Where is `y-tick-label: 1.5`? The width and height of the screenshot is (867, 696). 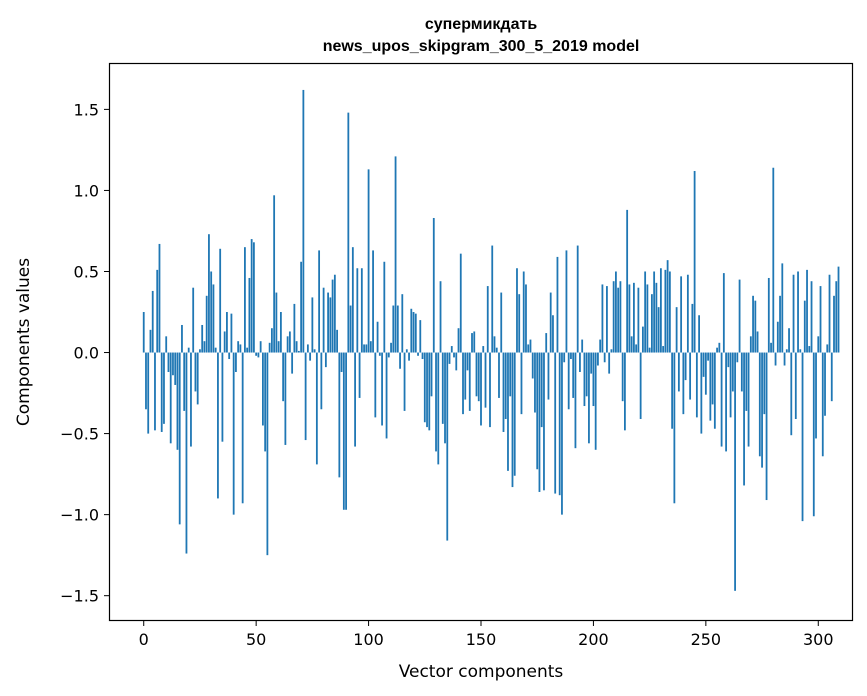
y-tick-label: 1.5 is located at coordinates (86, 109).